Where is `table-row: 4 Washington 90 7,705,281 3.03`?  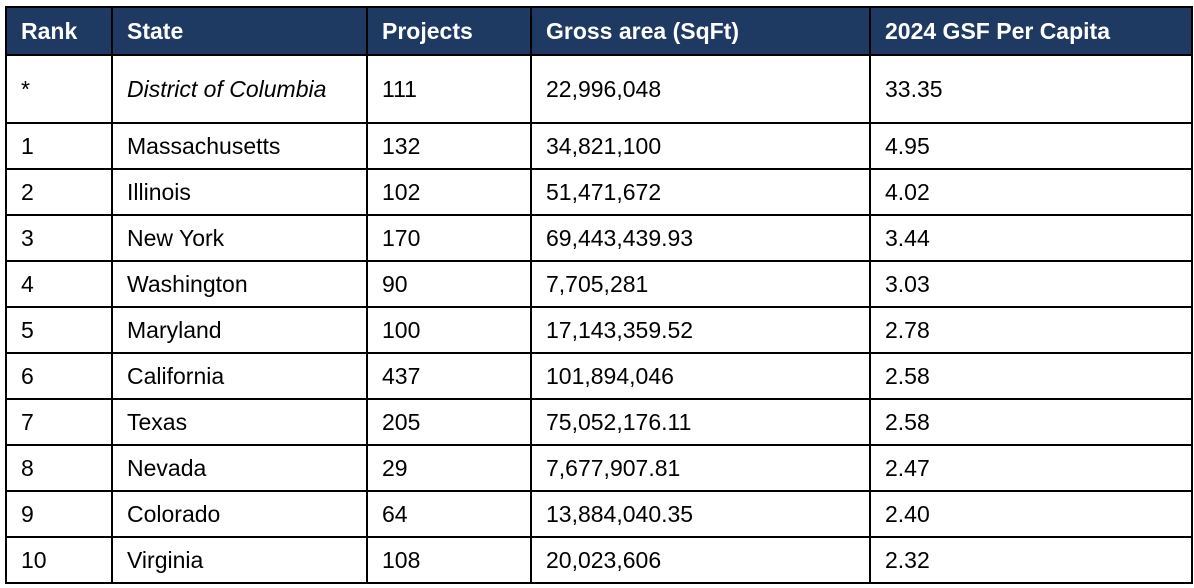 table-row: 4 Washington 90 7,705,281 3.03 is located at coordinates (599, 284).